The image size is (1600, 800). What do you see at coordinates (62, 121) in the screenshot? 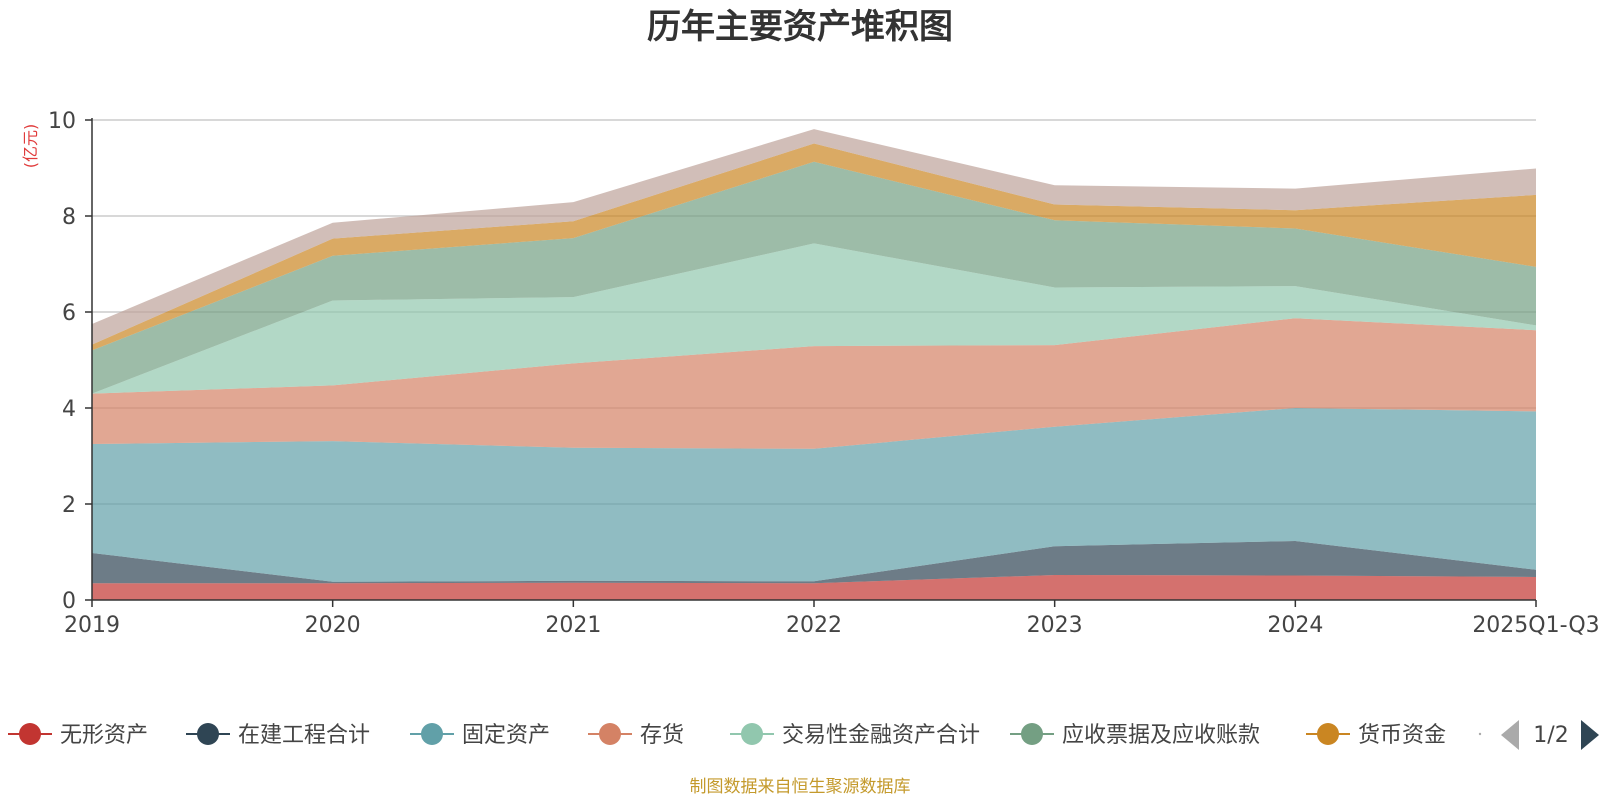
I see `y-tick-label: 10` at bounding box center [62, 121].